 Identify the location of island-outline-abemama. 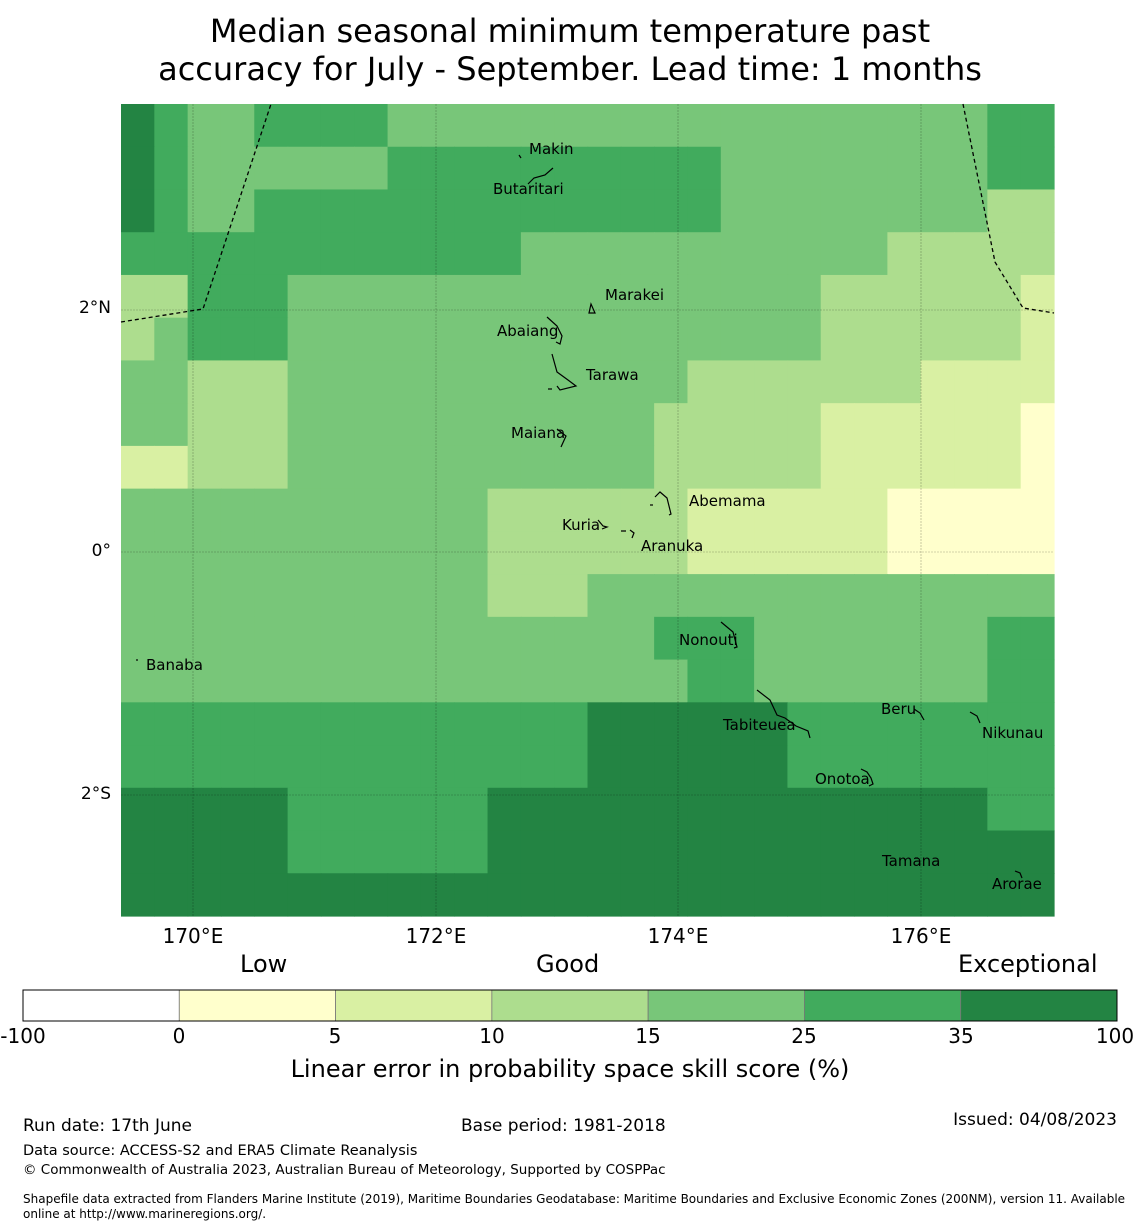
(663, 503).